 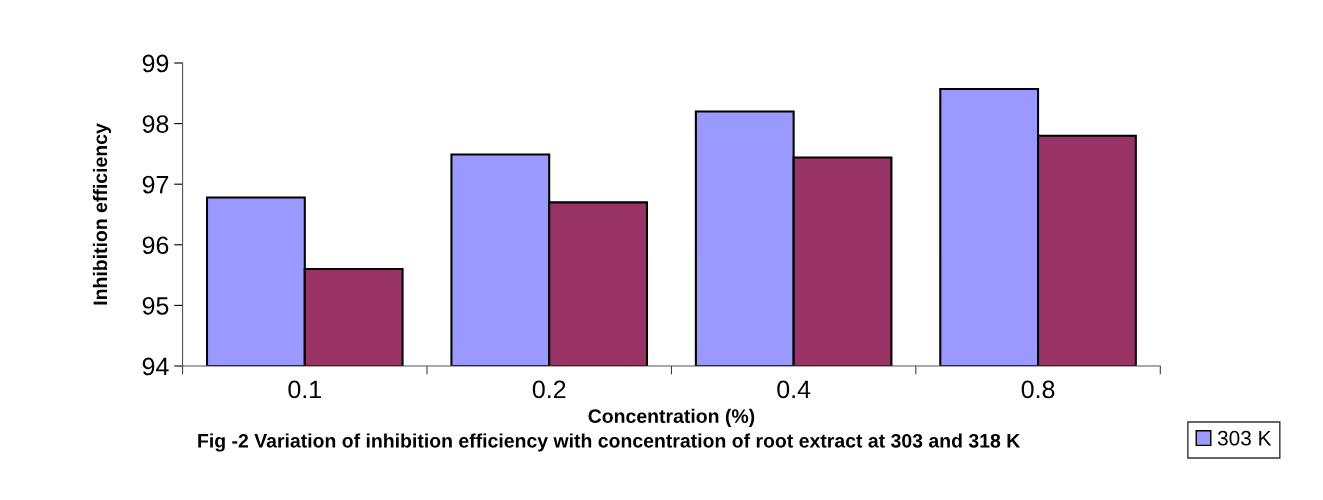 I want to click on x-tick-label: 0.2, so click(x=549, y=389).